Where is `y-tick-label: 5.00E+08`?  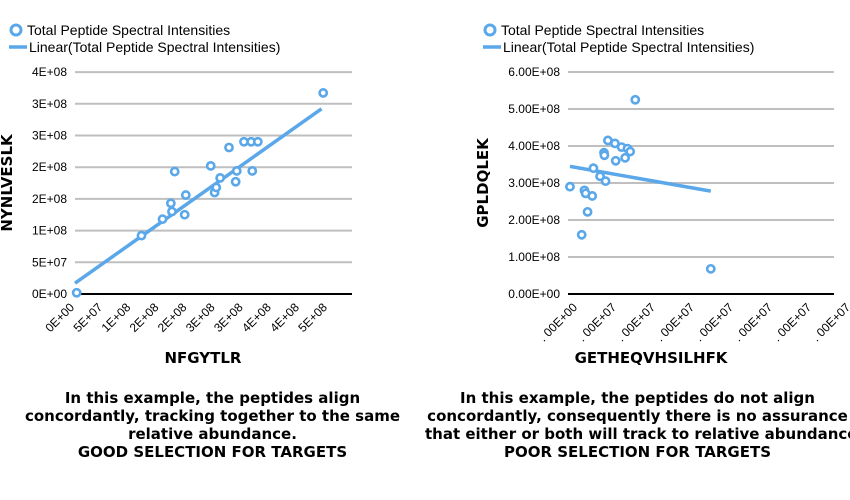 y-tick-label: 5.00E+08 is located at coordinates (534, 109).